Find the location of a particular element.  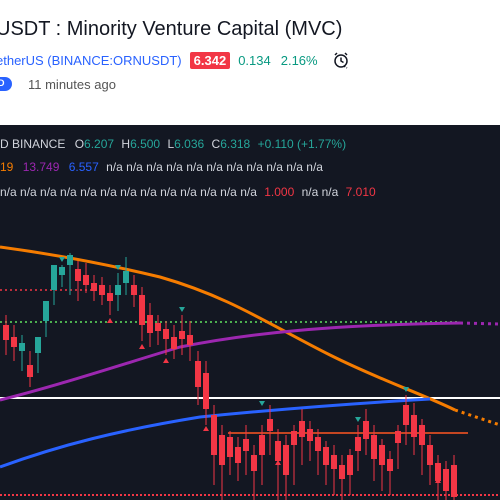

price-change: 0.134 is located at coordinates (254, 60).